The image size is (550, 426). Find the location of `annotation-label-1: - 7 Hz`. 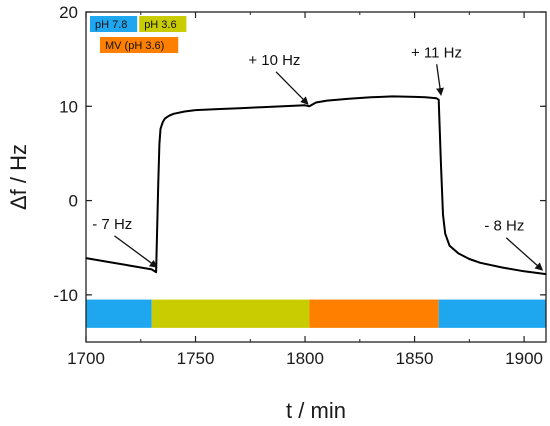

annotation-label-1: - 7 Hz is located at coordinates (112, 224).